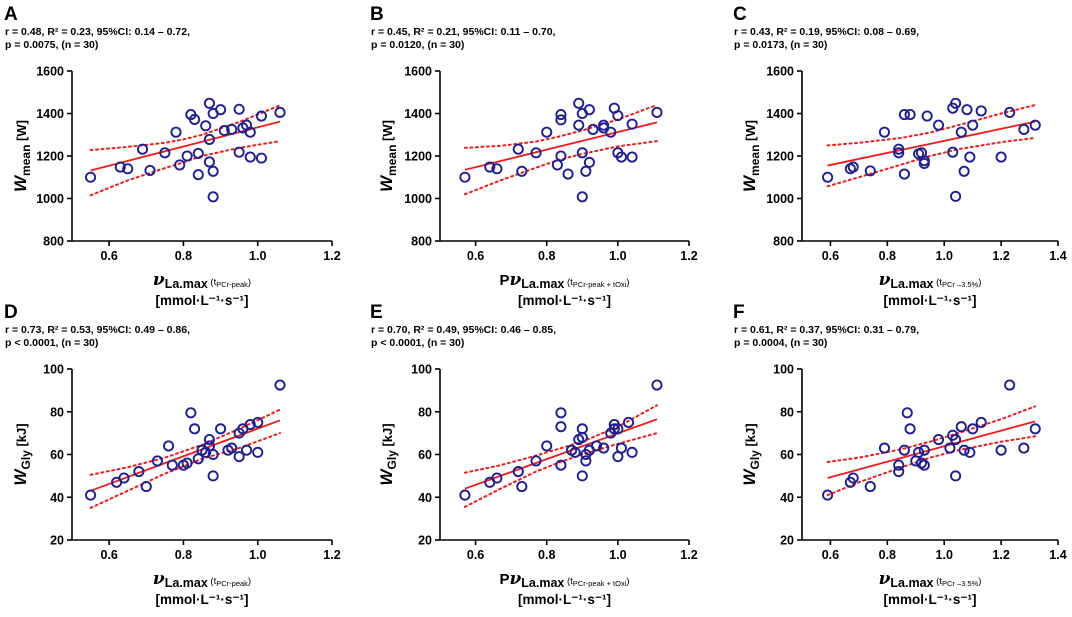 This screenshot has height=617, width=1072. Describe the element at coordinates (11, 14) in the screenshot. I see `panel-letter: A` at that location.